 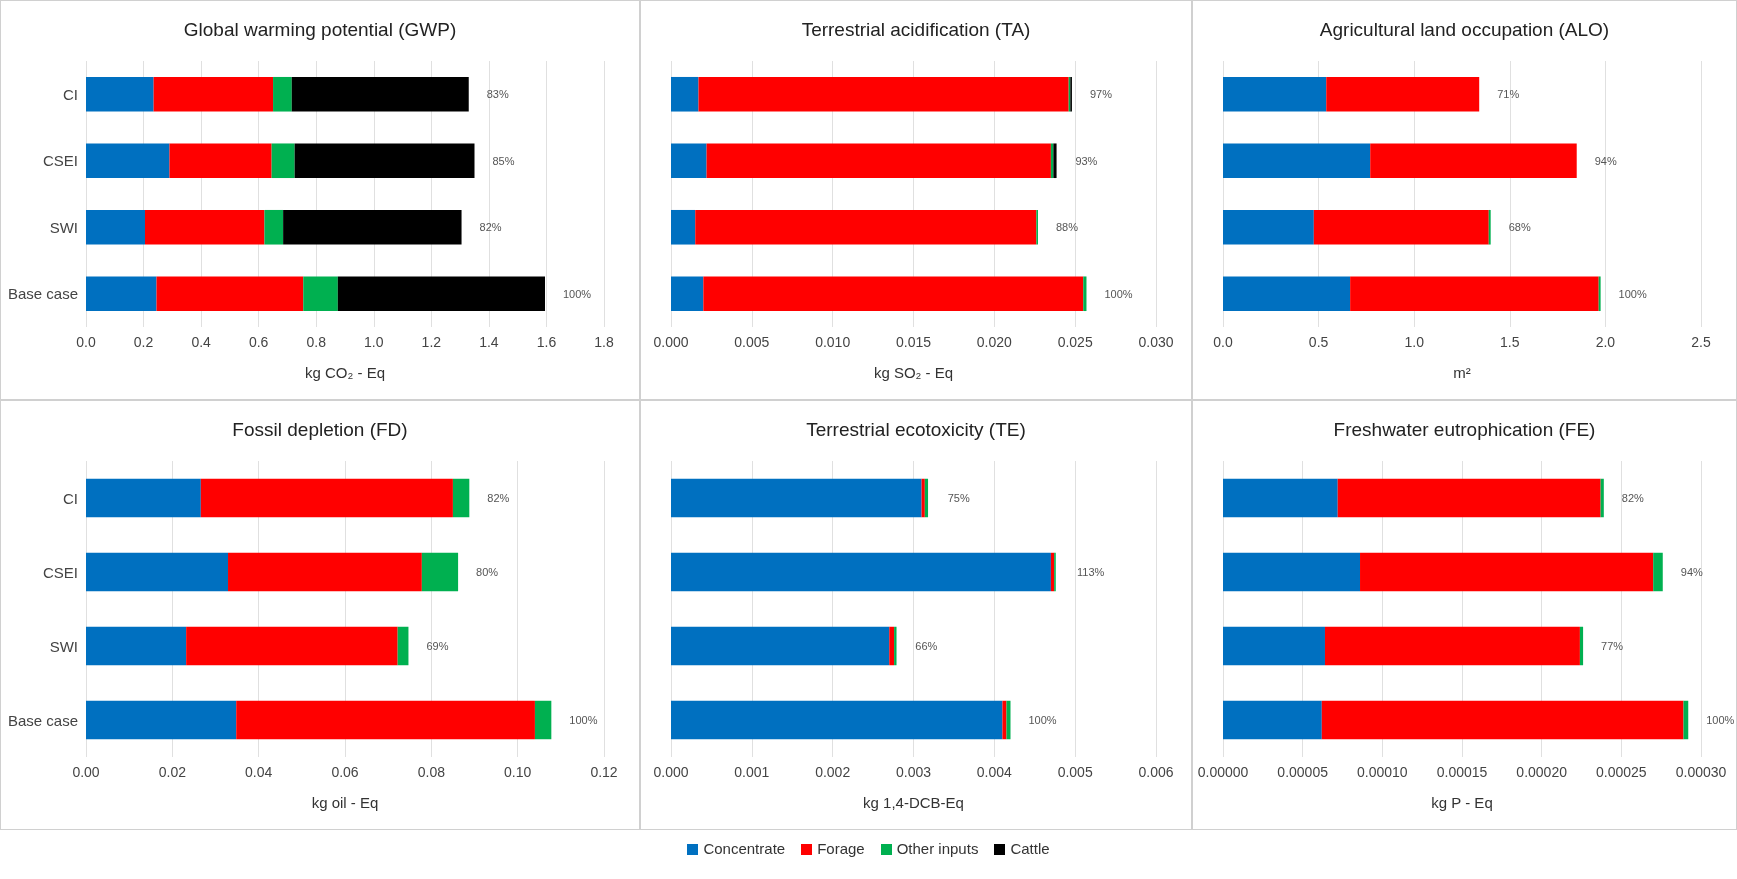 What do you see at coordinates (1519, 227) in the screenshot?
I see `annotation: 68%` at bounding box center [1519, 227].